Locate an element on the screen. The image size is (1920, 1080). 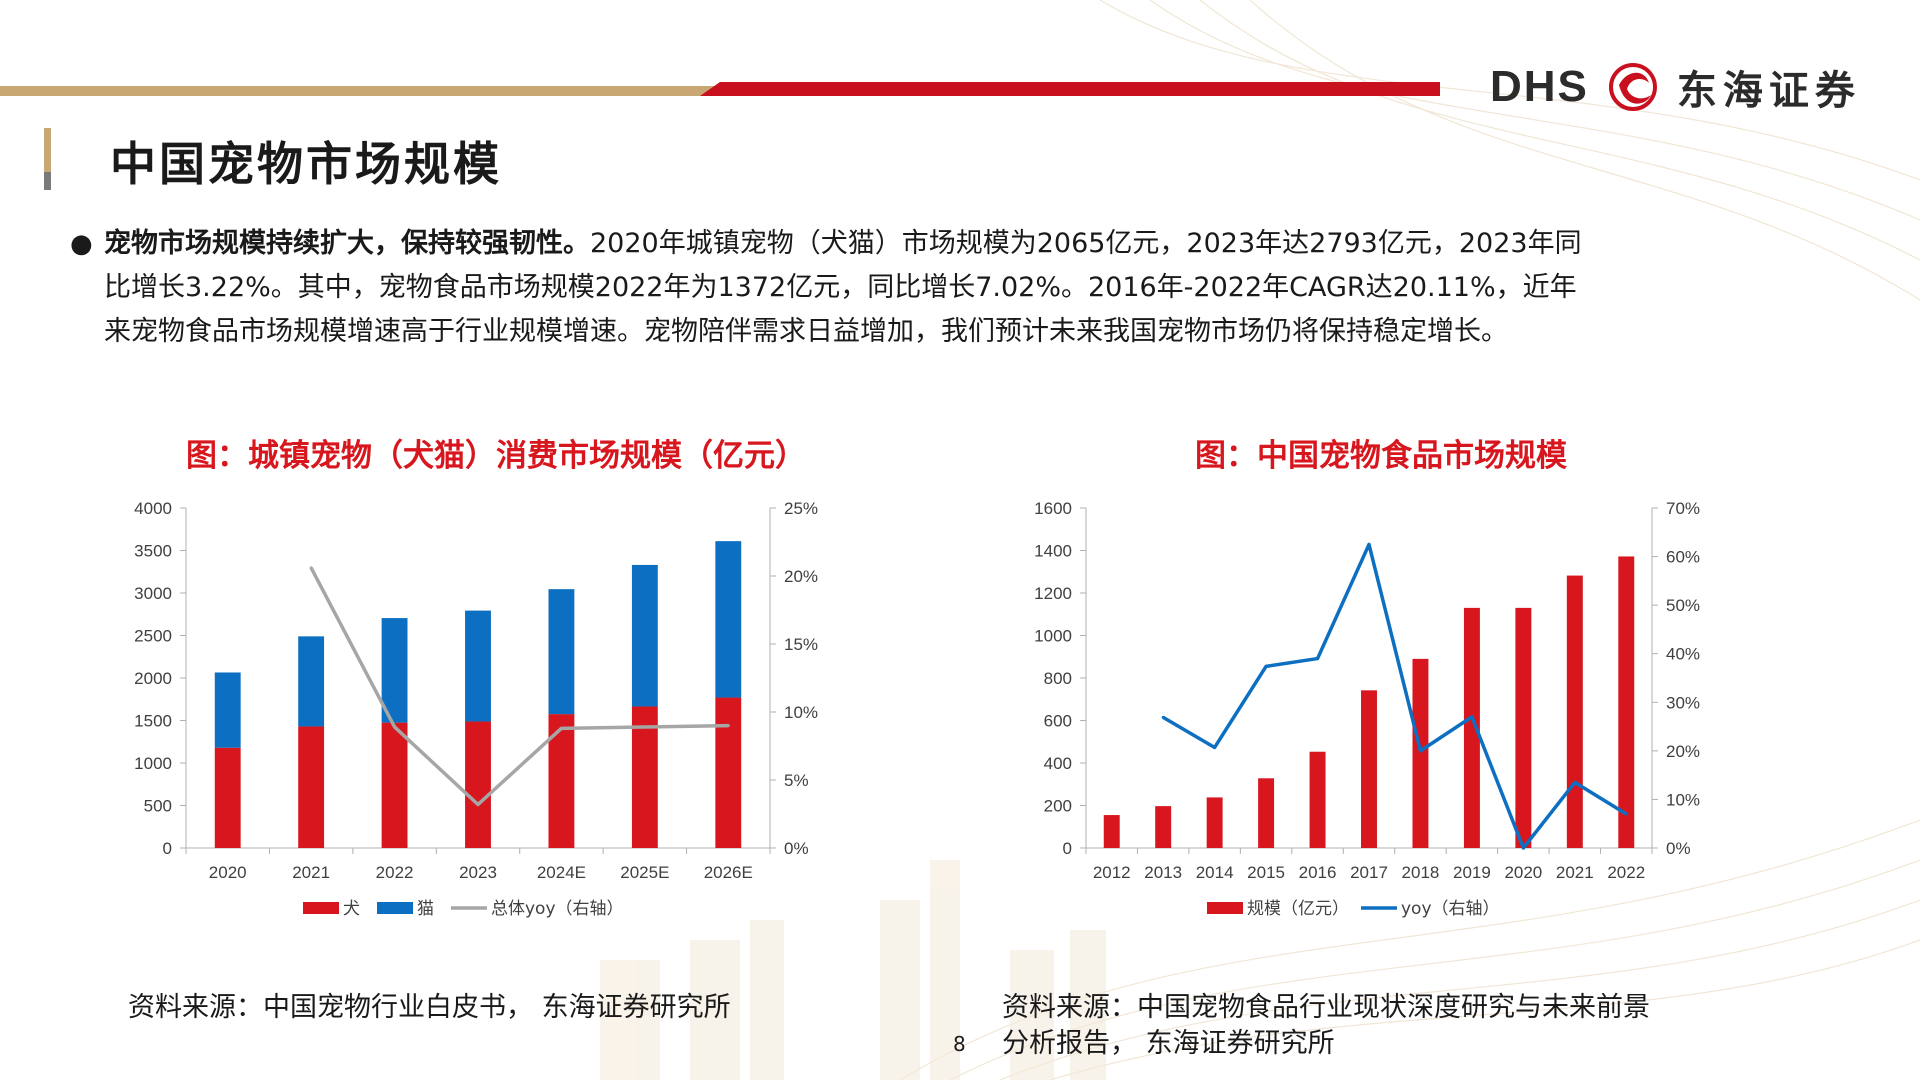
page-number: 8 is located at coordinates (959, 1044).